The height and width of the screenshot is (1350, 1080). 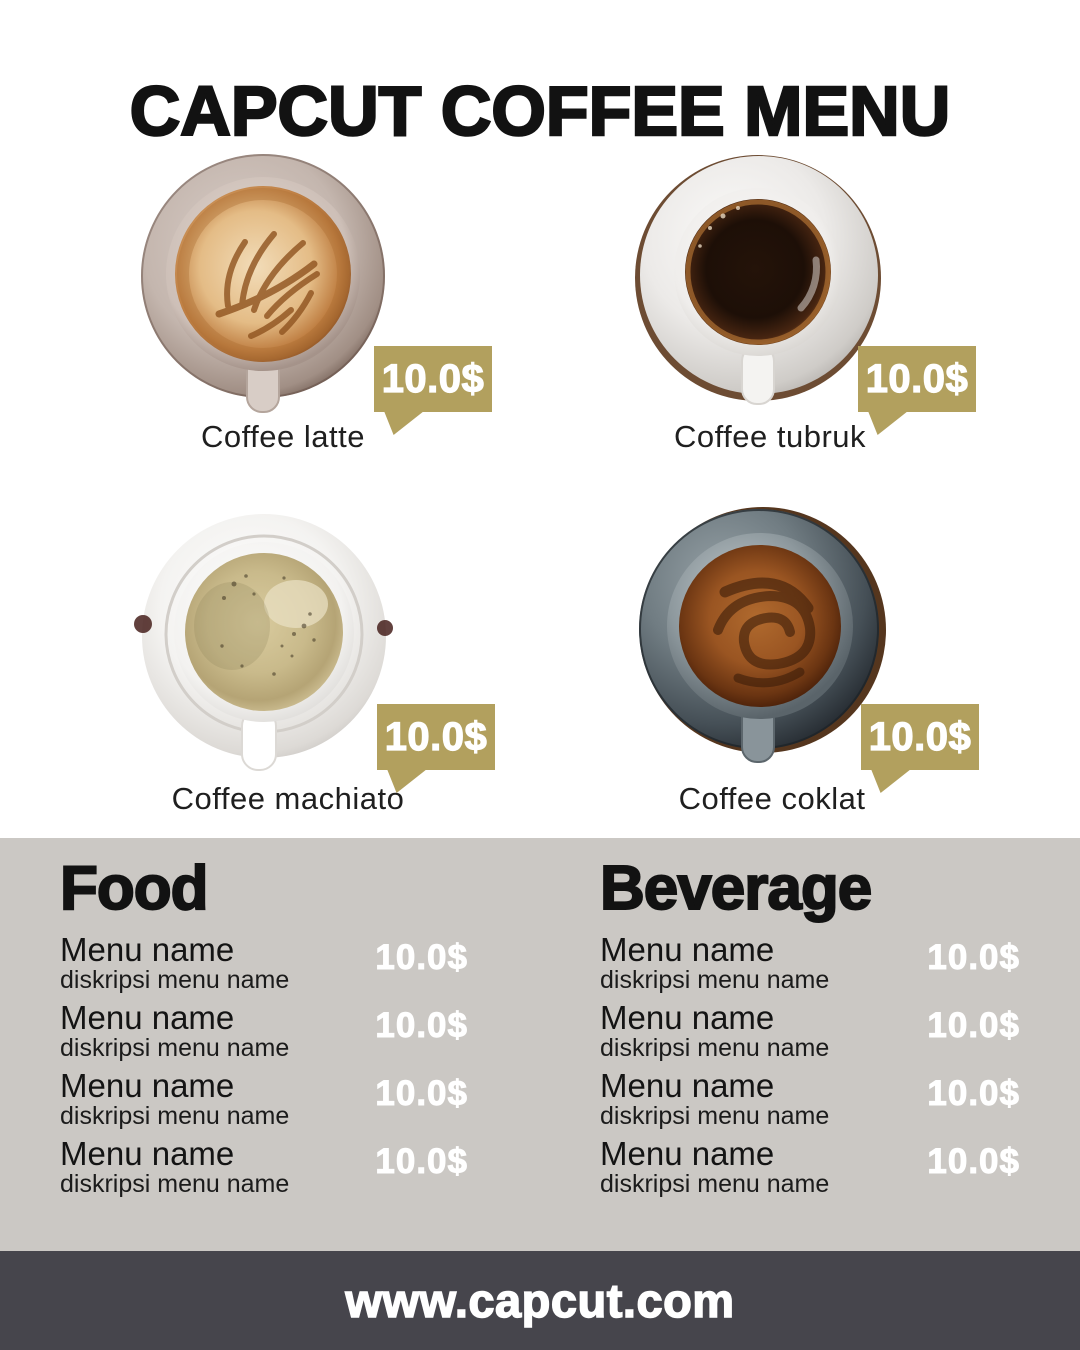 I want to click on price-tag-coklat-value: 10.0$, so click(x=920, y=736).